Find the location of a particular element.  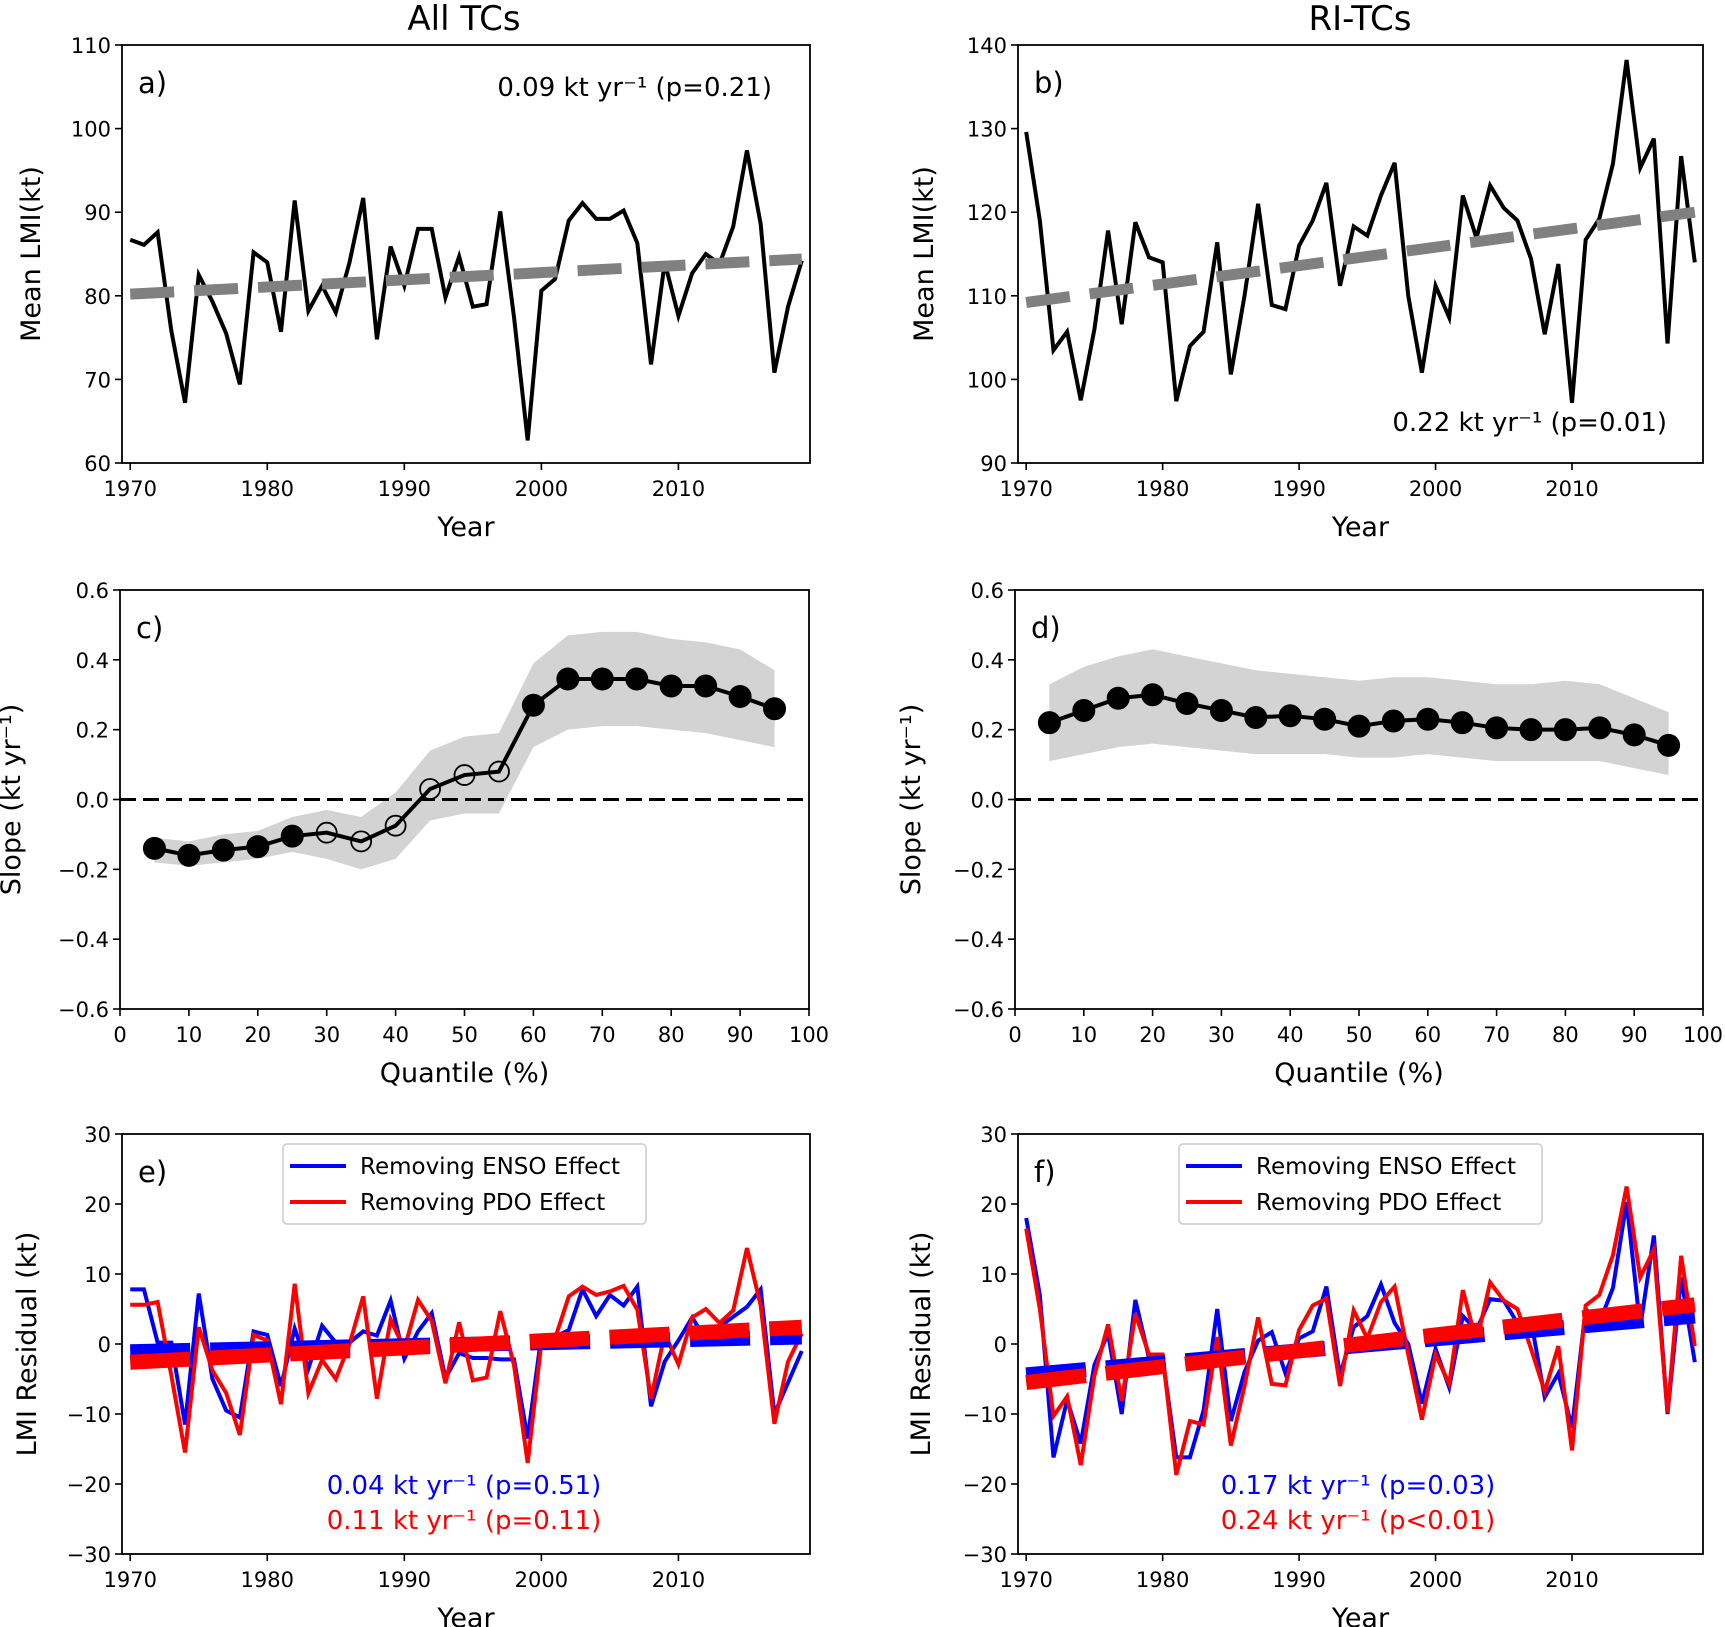

trend-annotation: 0.11 kt yr⁻¹ (p=0.11) is located at coordinates (464, 1521).